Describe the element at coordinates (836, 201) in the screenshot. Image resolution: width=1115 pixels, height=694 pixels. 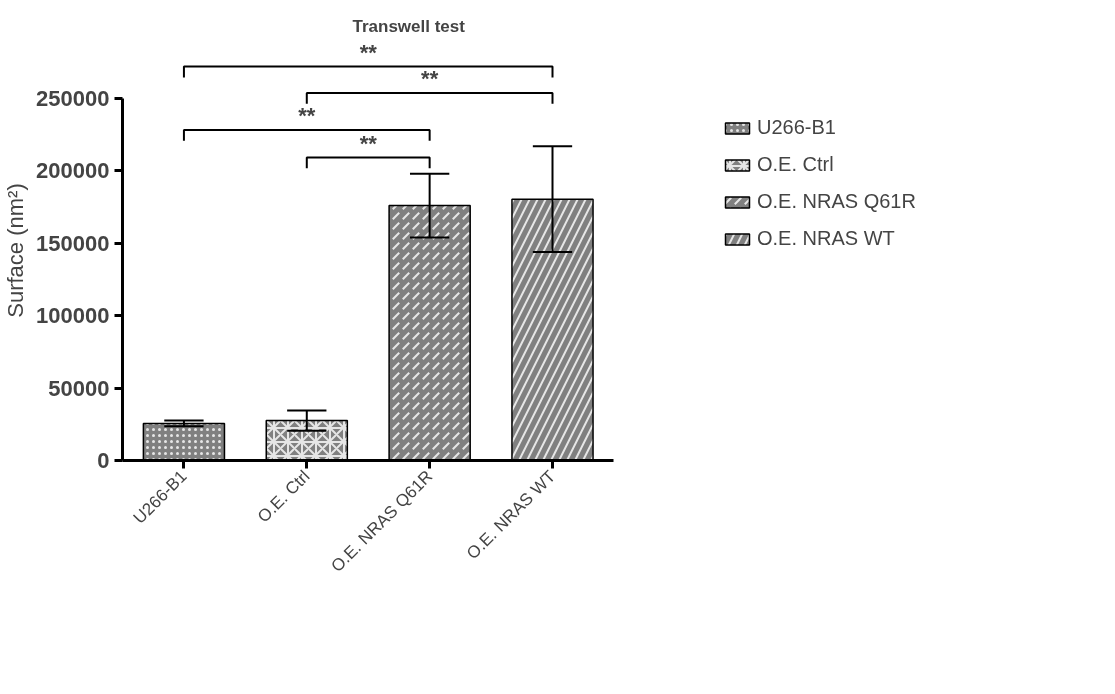
I see `legend-label: O.E. NRAS Q61R` at that location.